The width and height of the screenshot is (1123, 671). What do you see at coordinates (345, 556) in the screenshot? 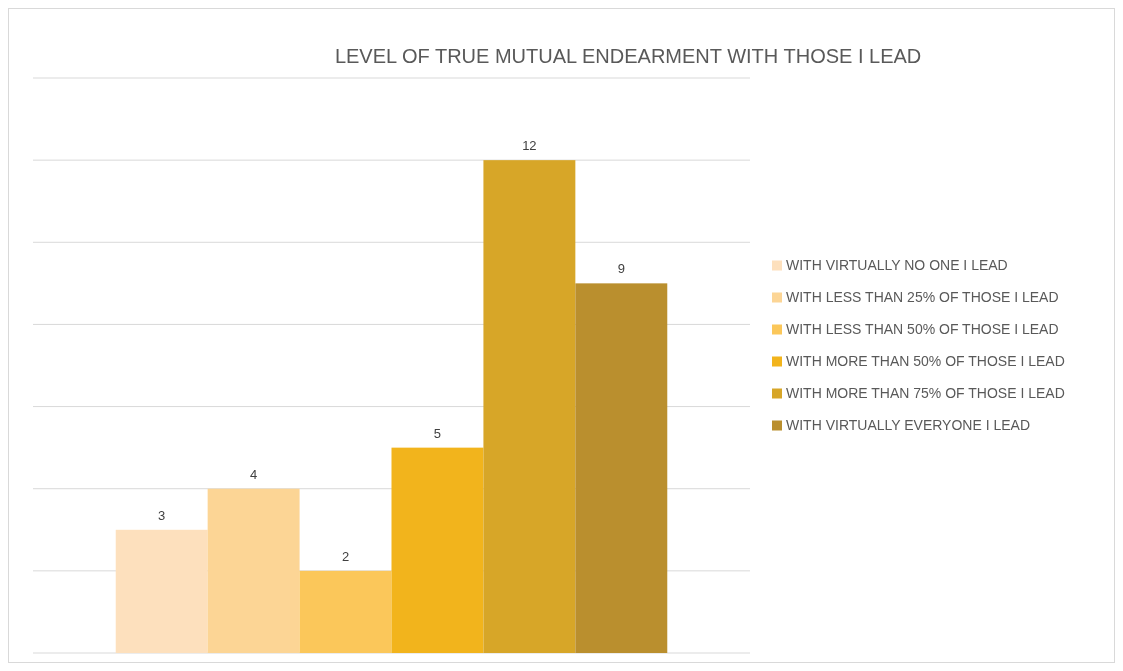
I see `data-label: 2` at bounding box center [345, 556].